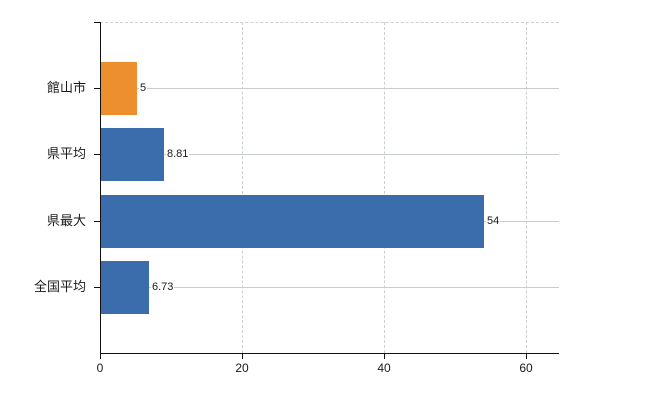 The width and height of the screenshot is (650, 400). What do you see at coordinates (59, 286) in the screenshot?
I see `category-label: 全国平均` at bounding box center [59, 286].